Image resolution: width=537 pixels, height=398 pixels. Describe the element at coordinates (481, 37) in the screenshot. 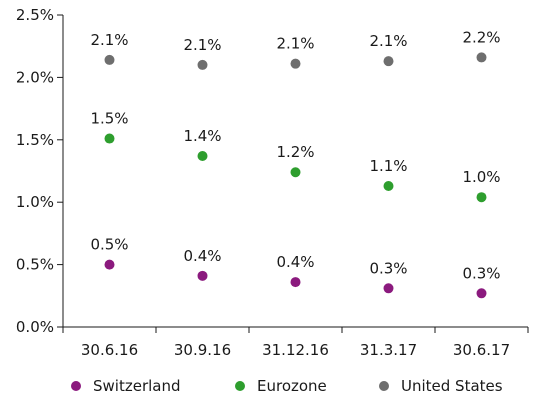

I see `data-label: 2.2%` at that location.